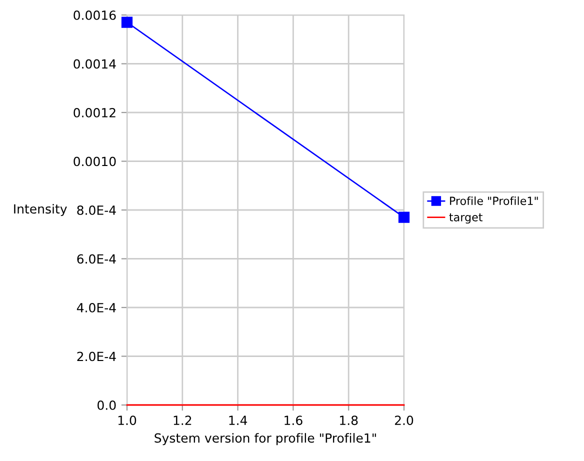  I want to click on x-tick-label: 2.0, so click(404, 421).